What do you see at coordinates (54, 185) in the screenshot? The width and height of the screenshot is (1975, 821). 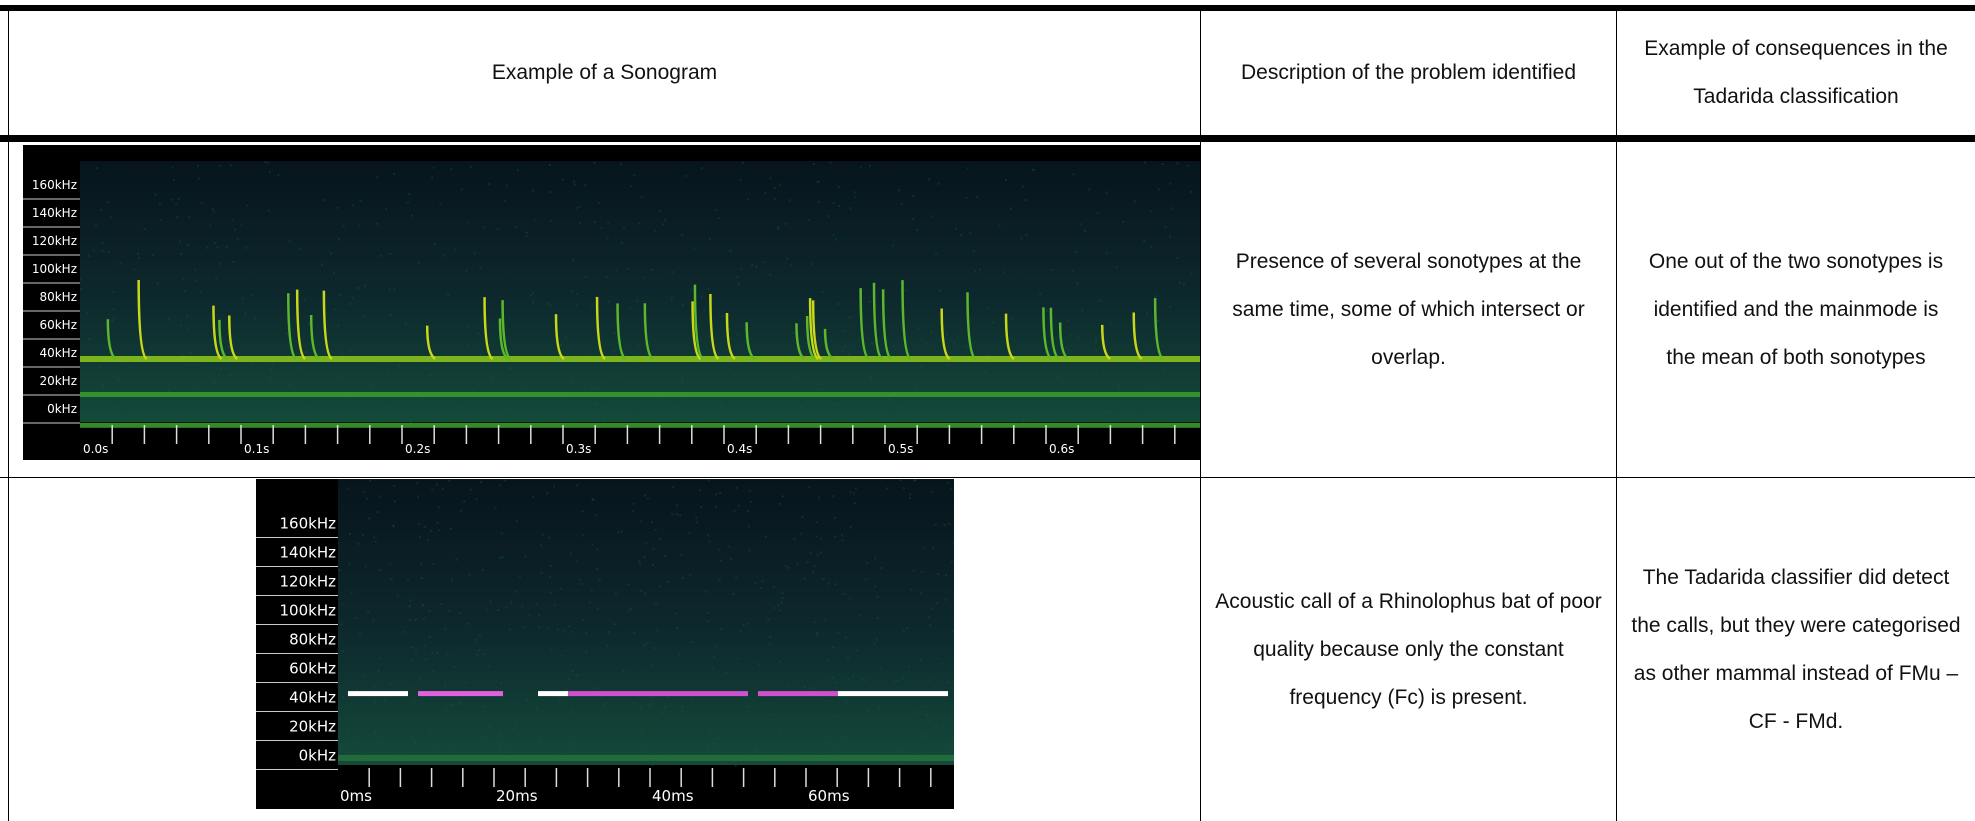 I see `y-axis-label: 160kHz` at bounding box center [54, 185].